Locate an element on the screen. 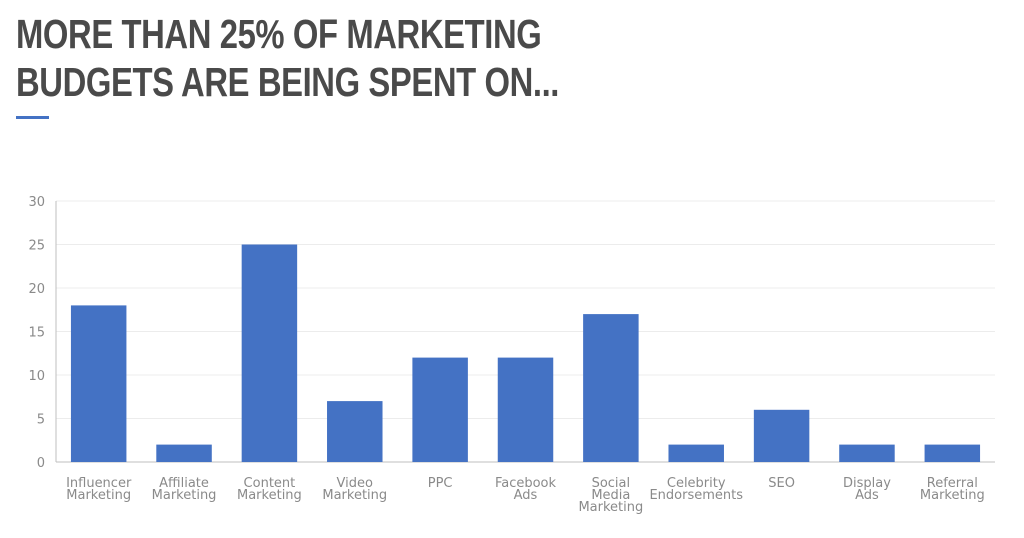 The height and width of the screenshot is (538, 1024). x-tick-label-line: SEO is located at coordinates (781, 483).